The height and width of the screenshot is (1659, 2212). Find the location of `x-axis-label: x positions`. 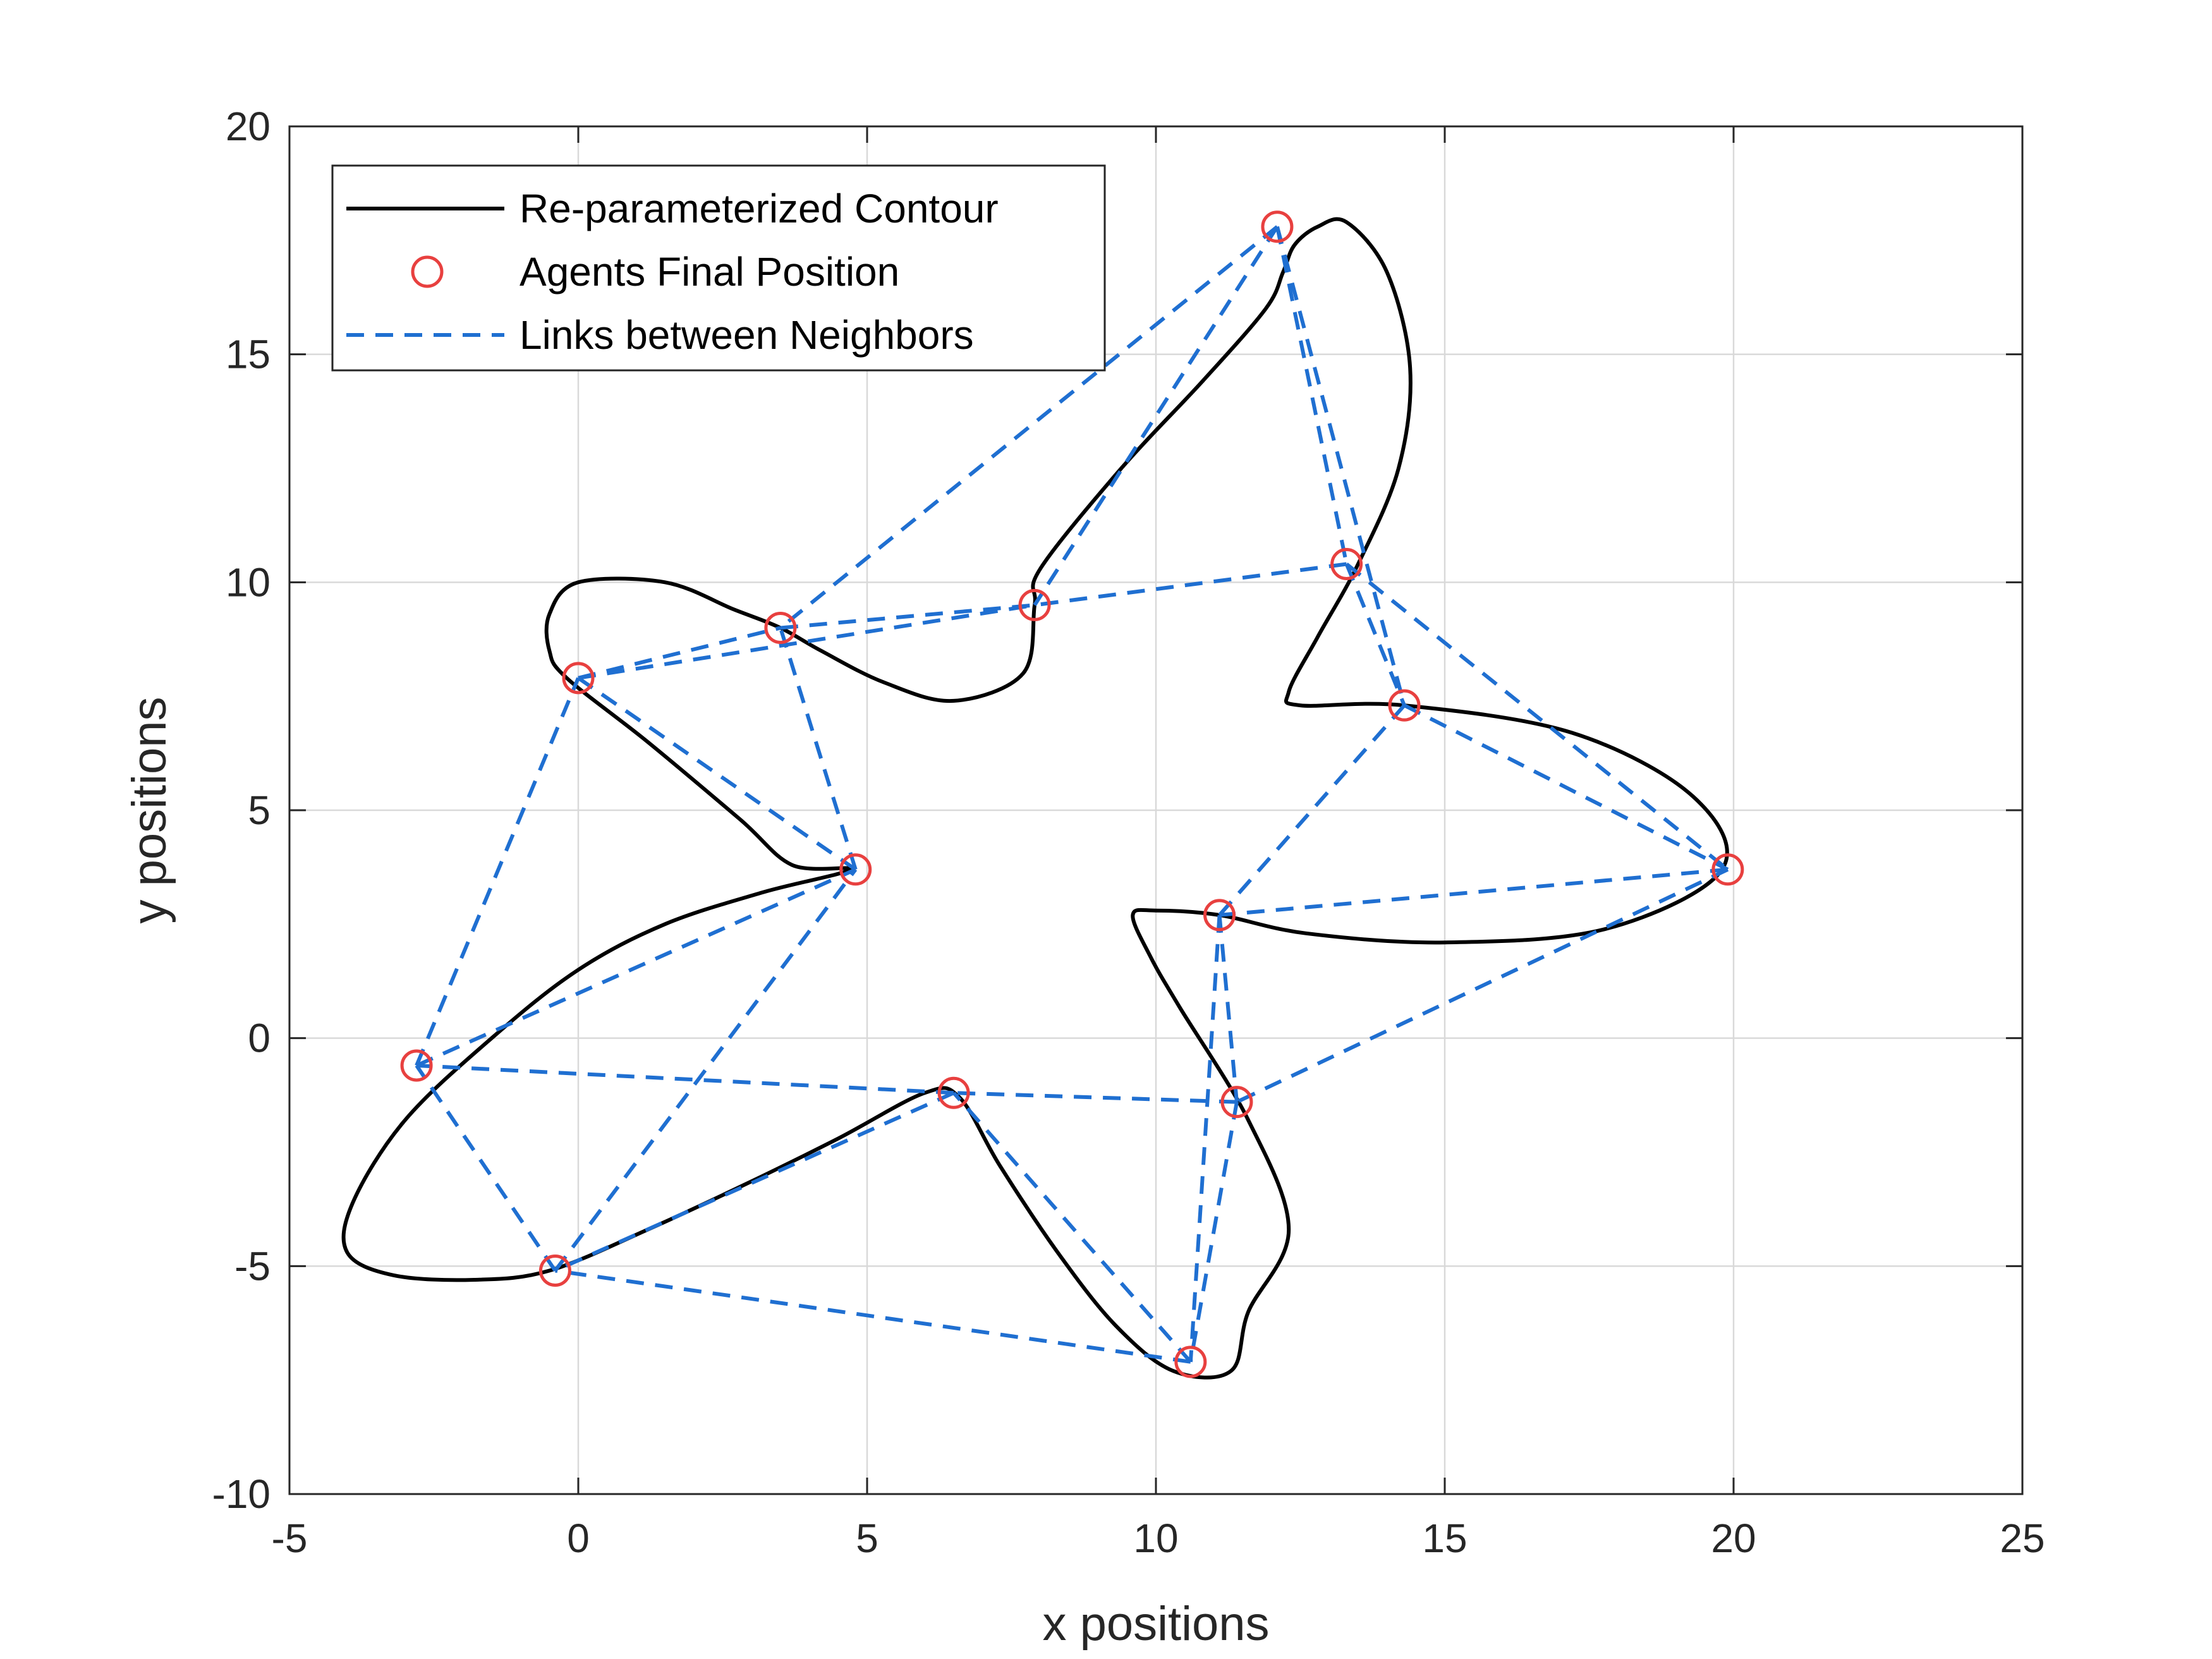

x-axis-label: x positions is located at coordinates (1155, 1624).